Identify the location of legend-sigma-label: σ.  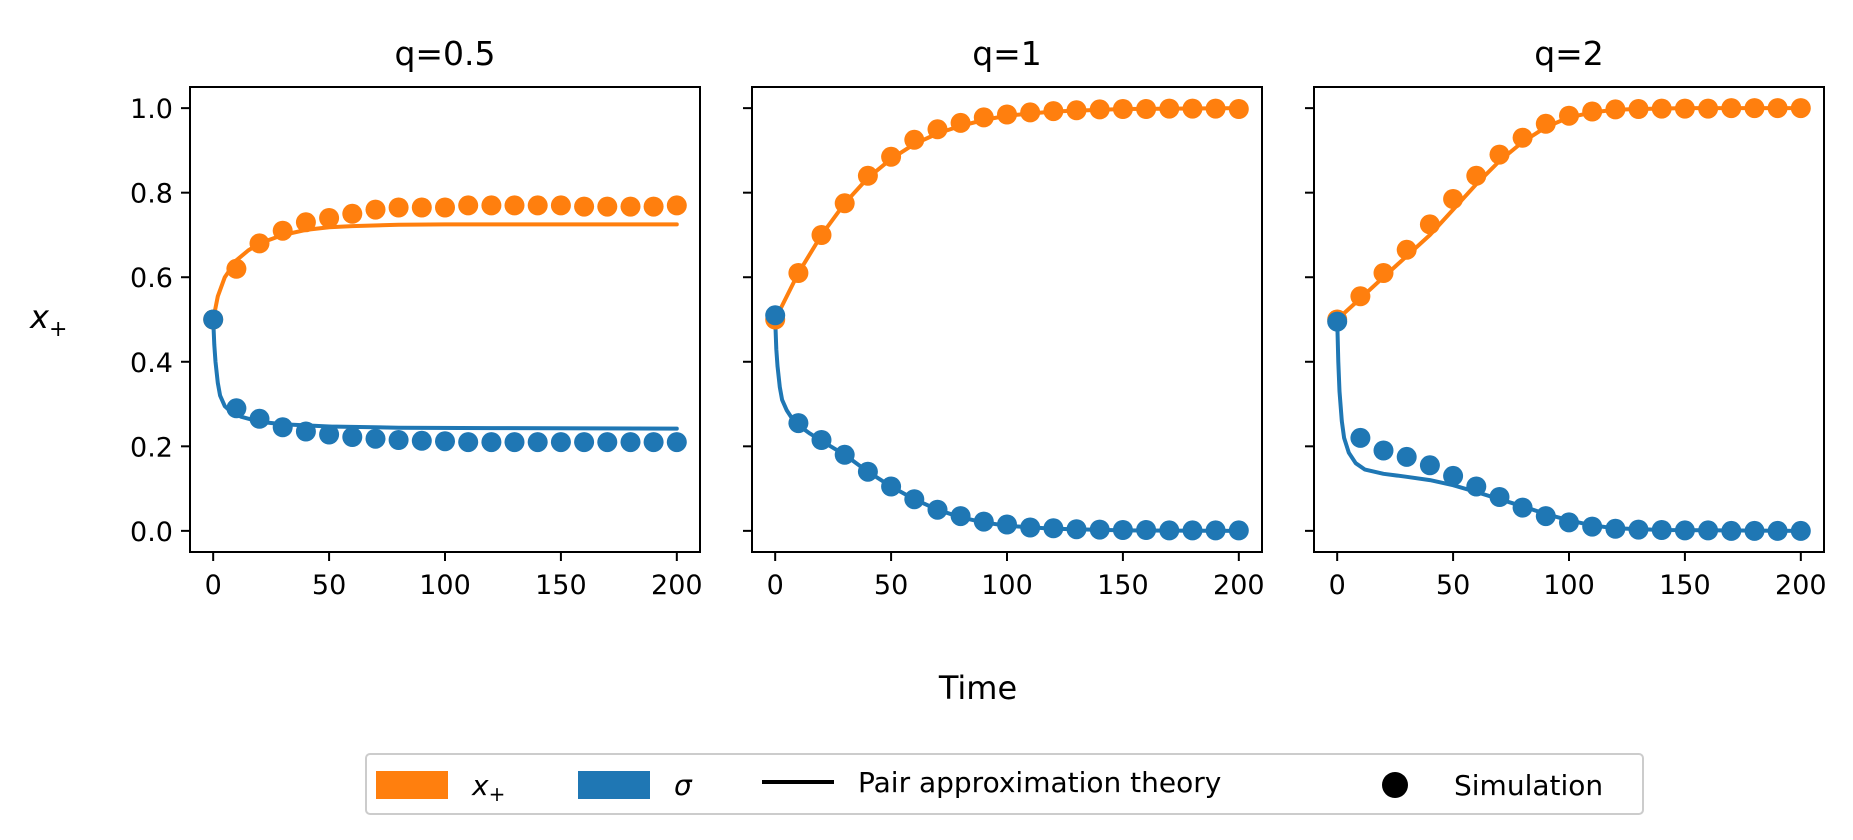
(683, 785).